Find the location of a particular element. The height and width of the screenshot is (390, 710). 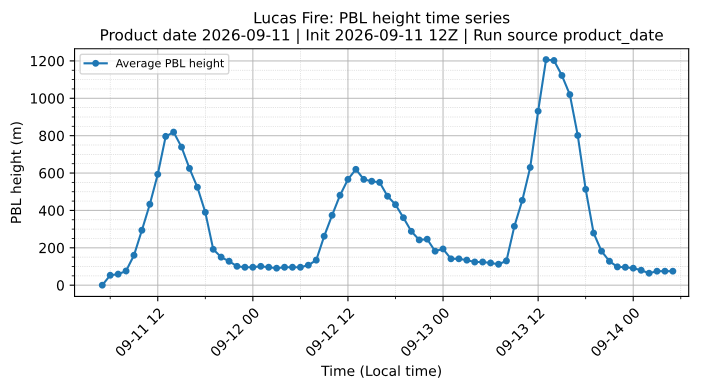

y-tick-label: 800 is located at coordinates (51, 136).